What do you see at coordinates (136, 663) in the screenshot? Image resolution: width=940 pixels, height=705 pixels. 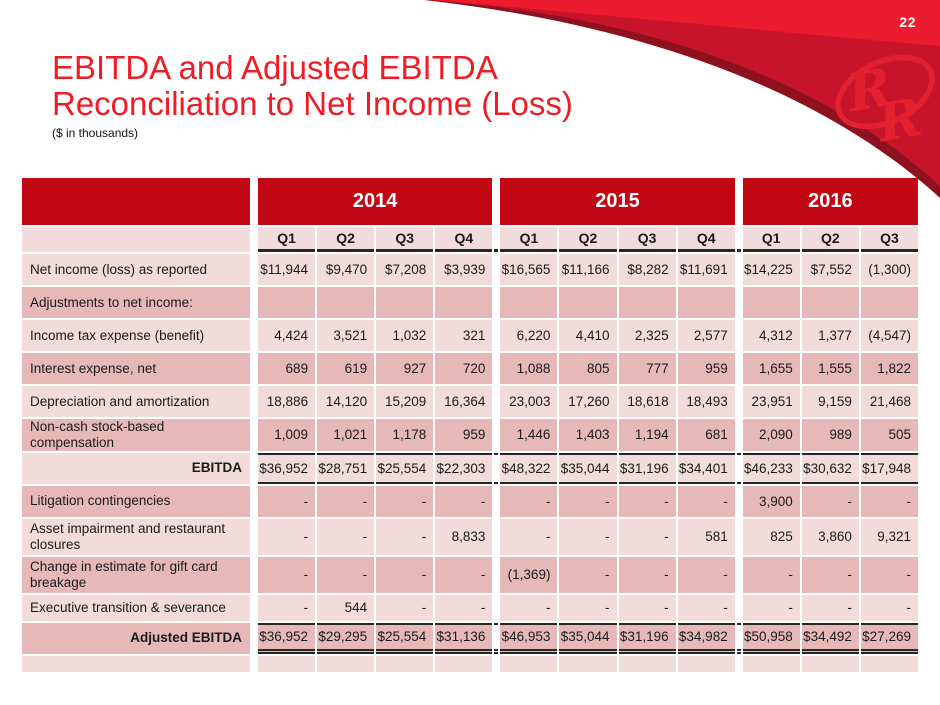 I see `row-label` at bounding box center [136, 663].